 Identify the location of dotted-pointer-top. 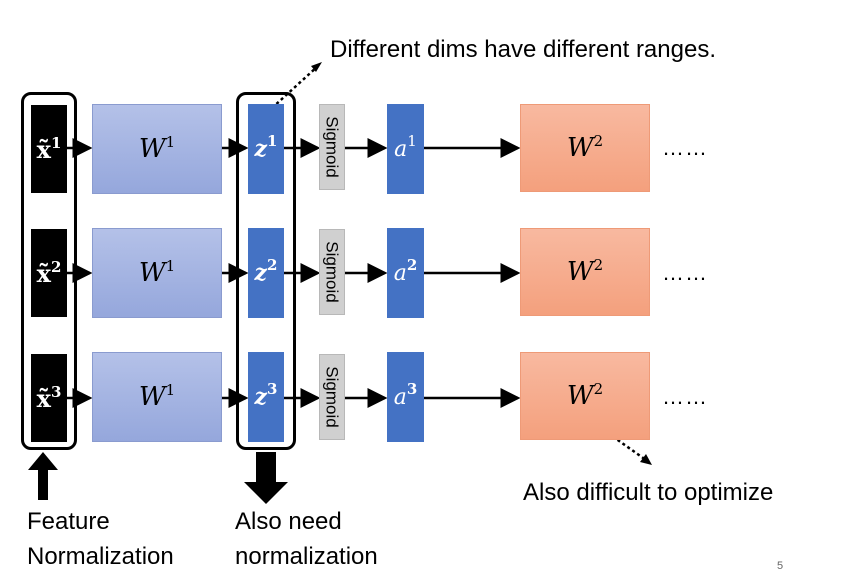
(295, 87).